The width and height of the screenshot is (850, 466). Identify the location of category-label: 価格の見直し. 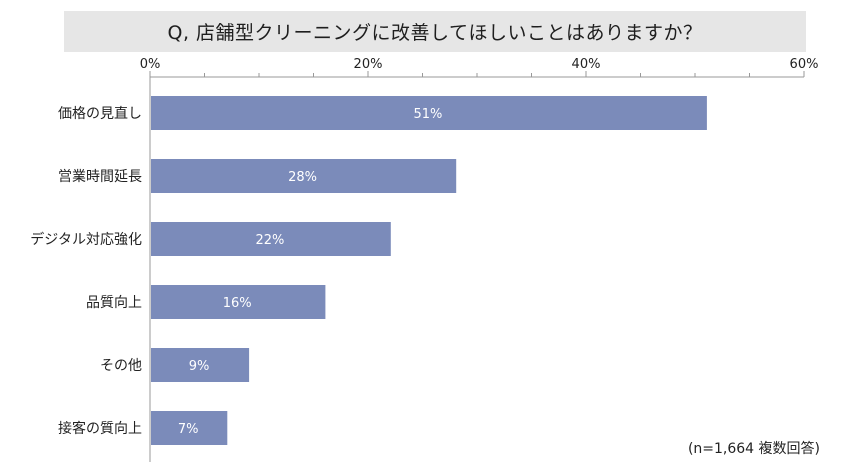
(100, 113).